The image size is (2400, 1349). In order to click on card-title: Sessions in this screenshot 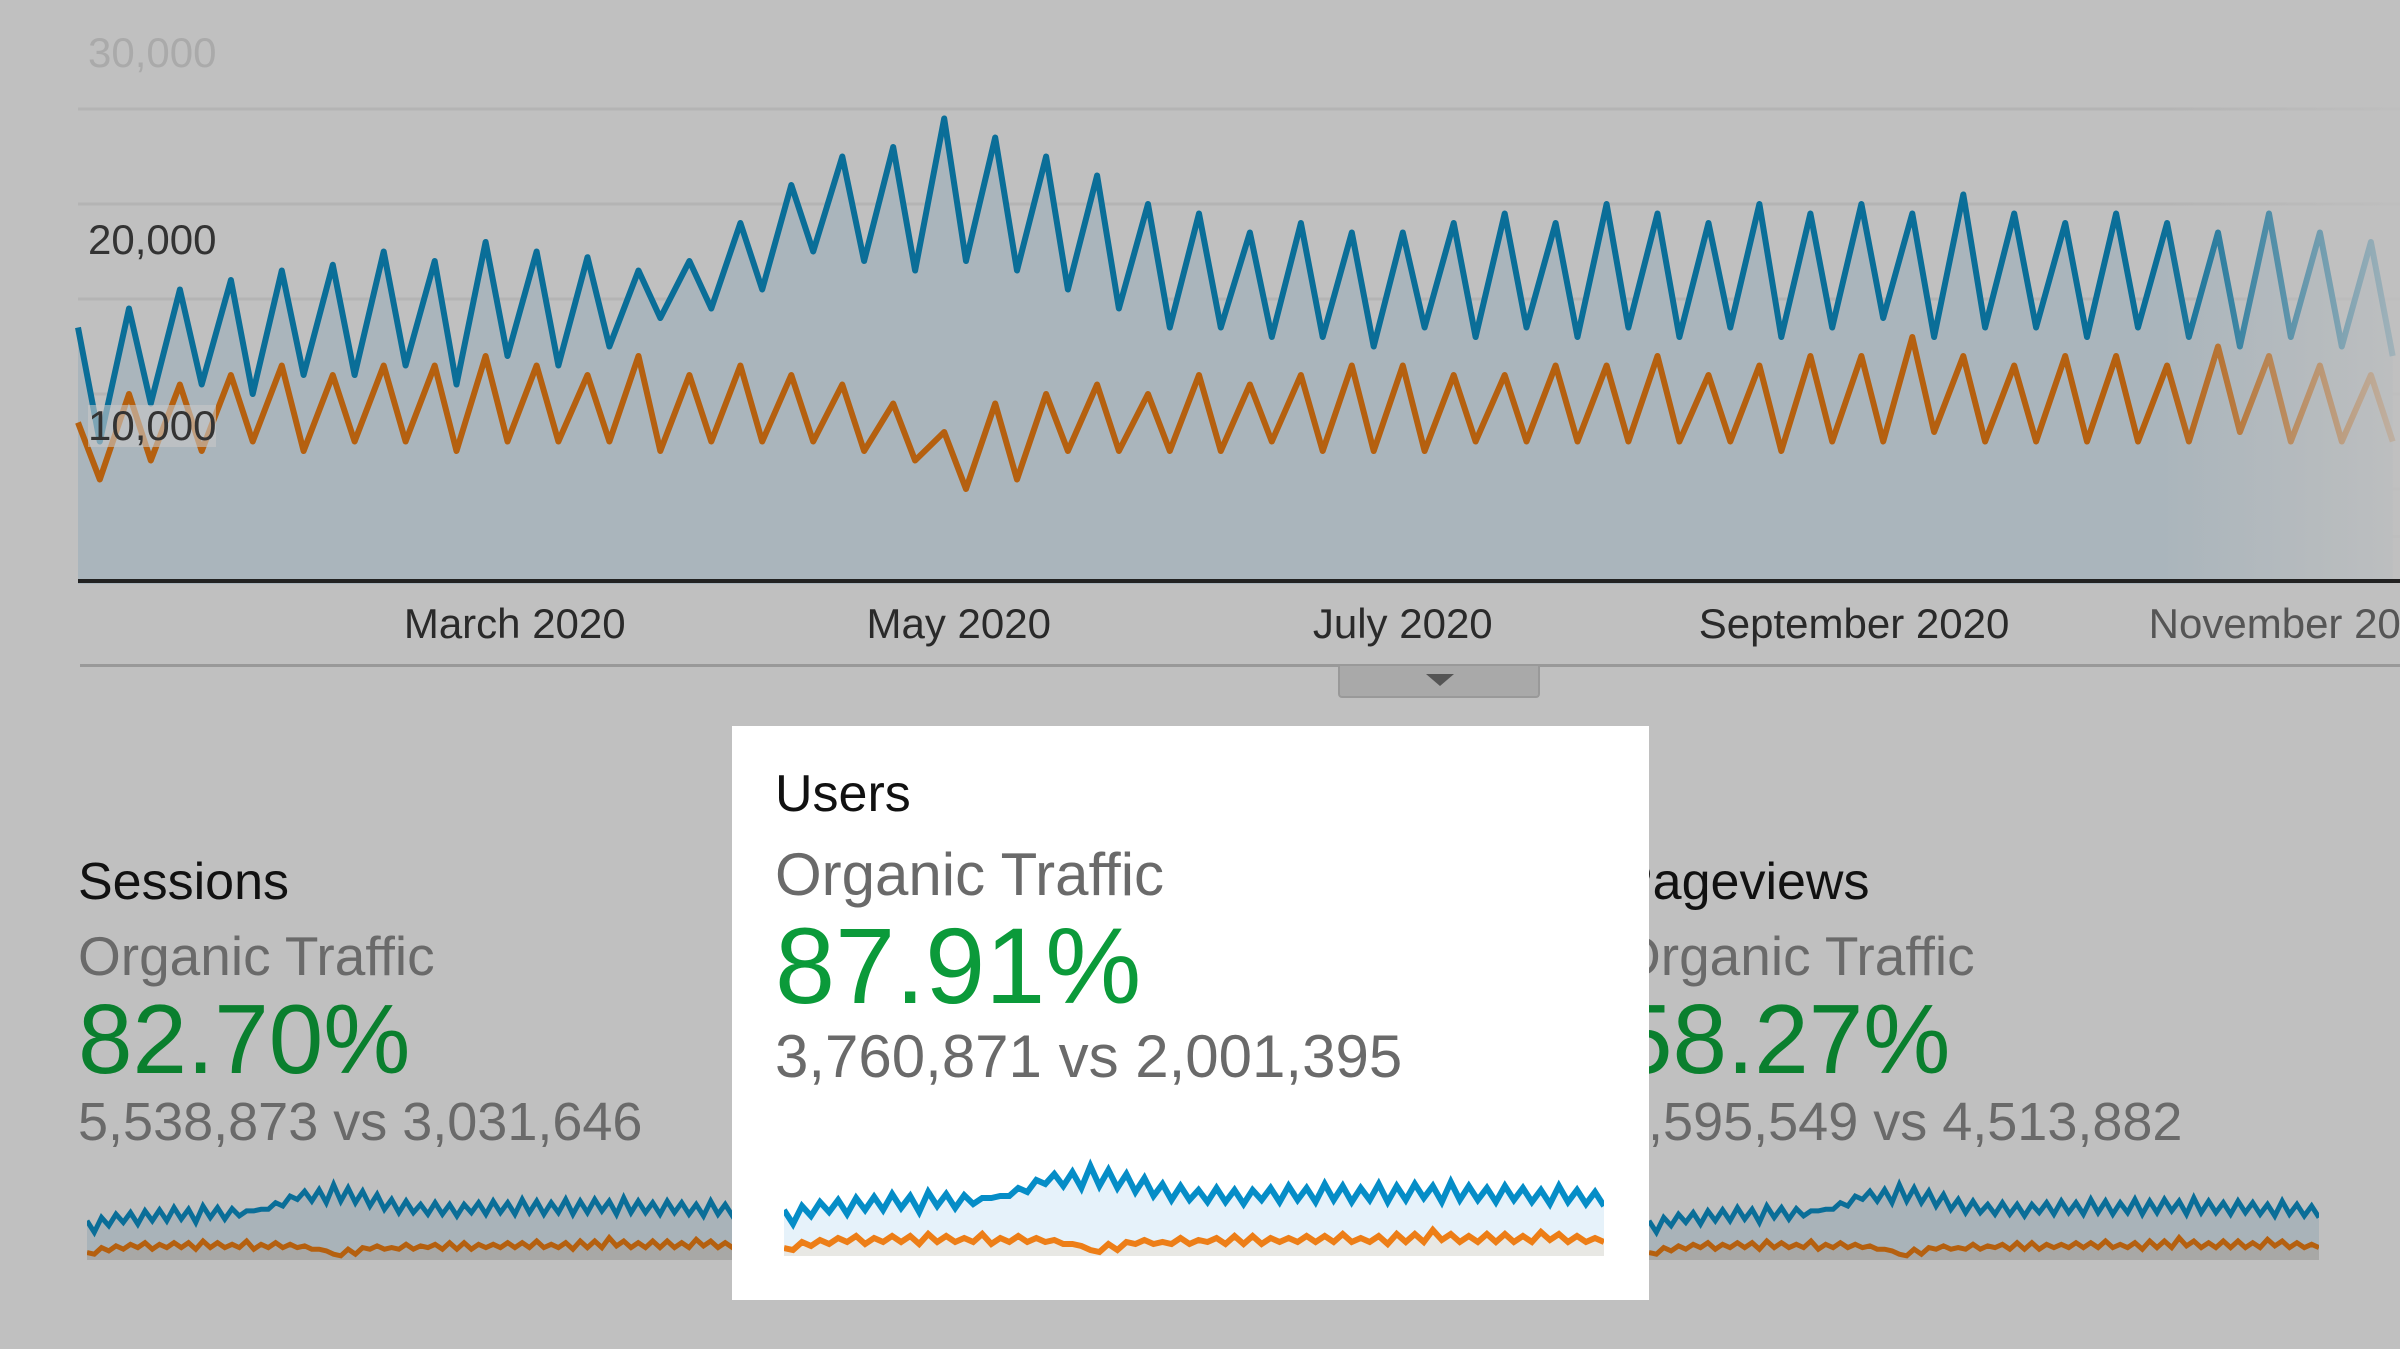, I will do `click(183, 882)`.